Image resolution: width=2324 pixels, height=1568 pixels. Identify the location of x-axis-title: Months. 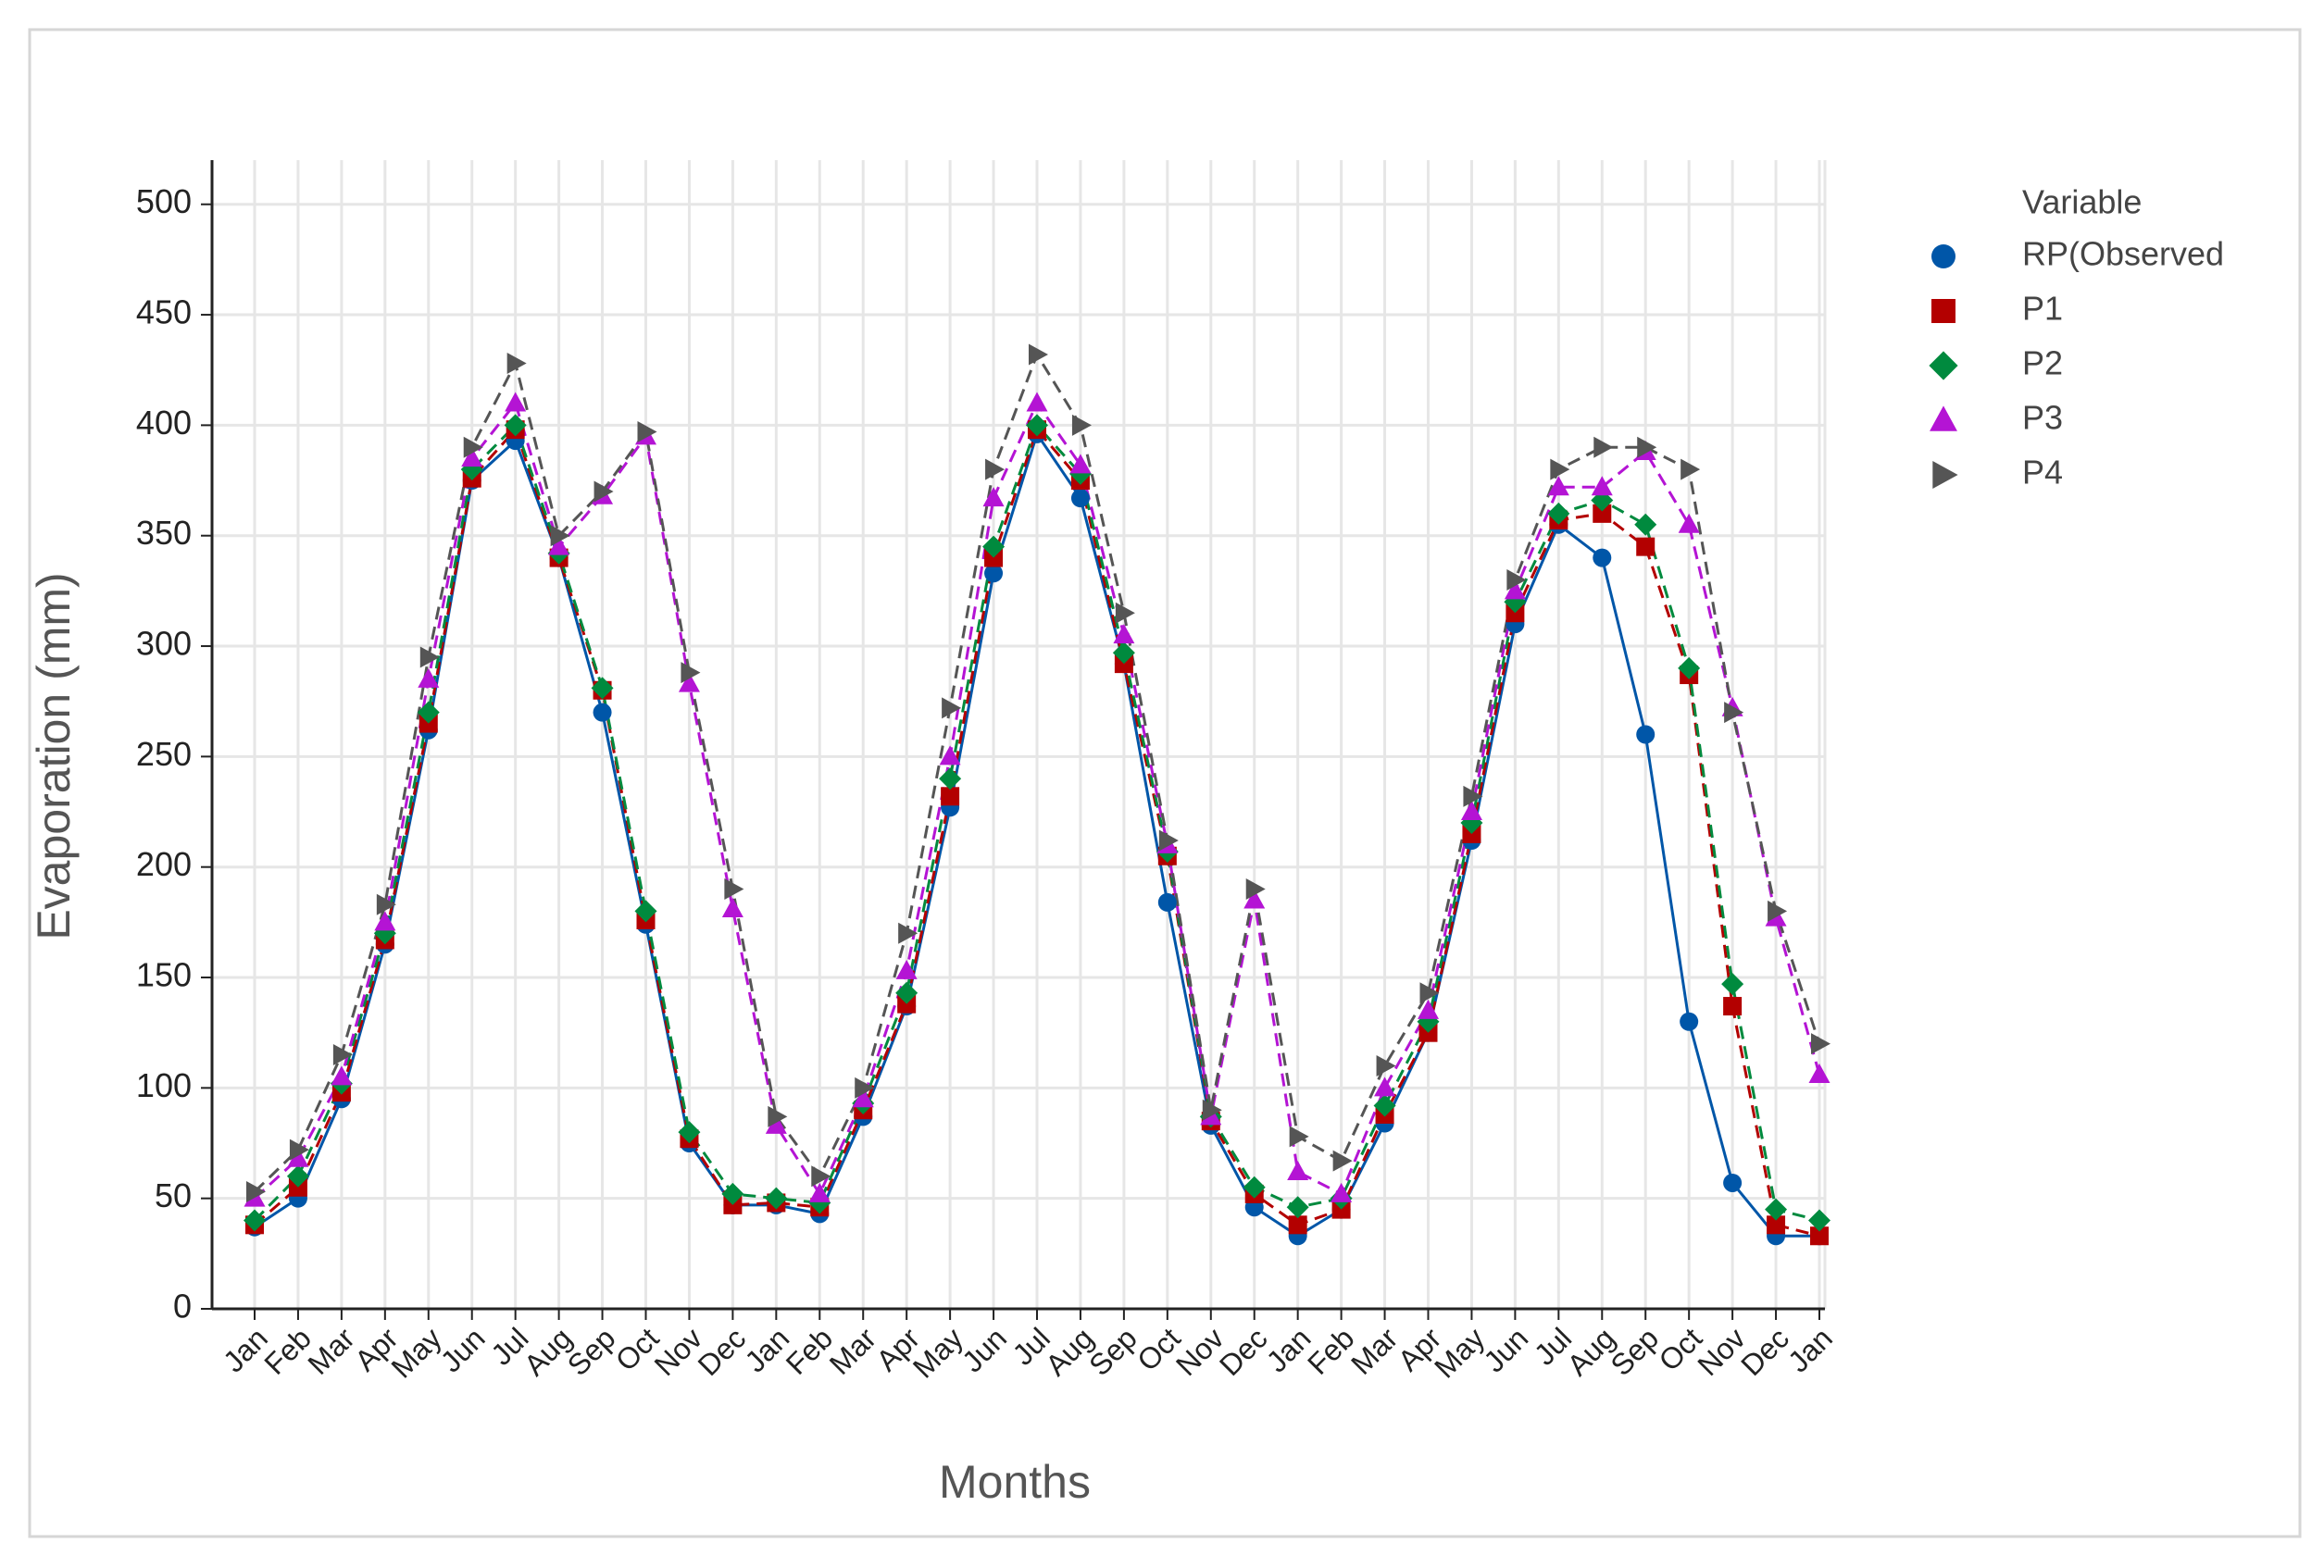
(1015, 1482).